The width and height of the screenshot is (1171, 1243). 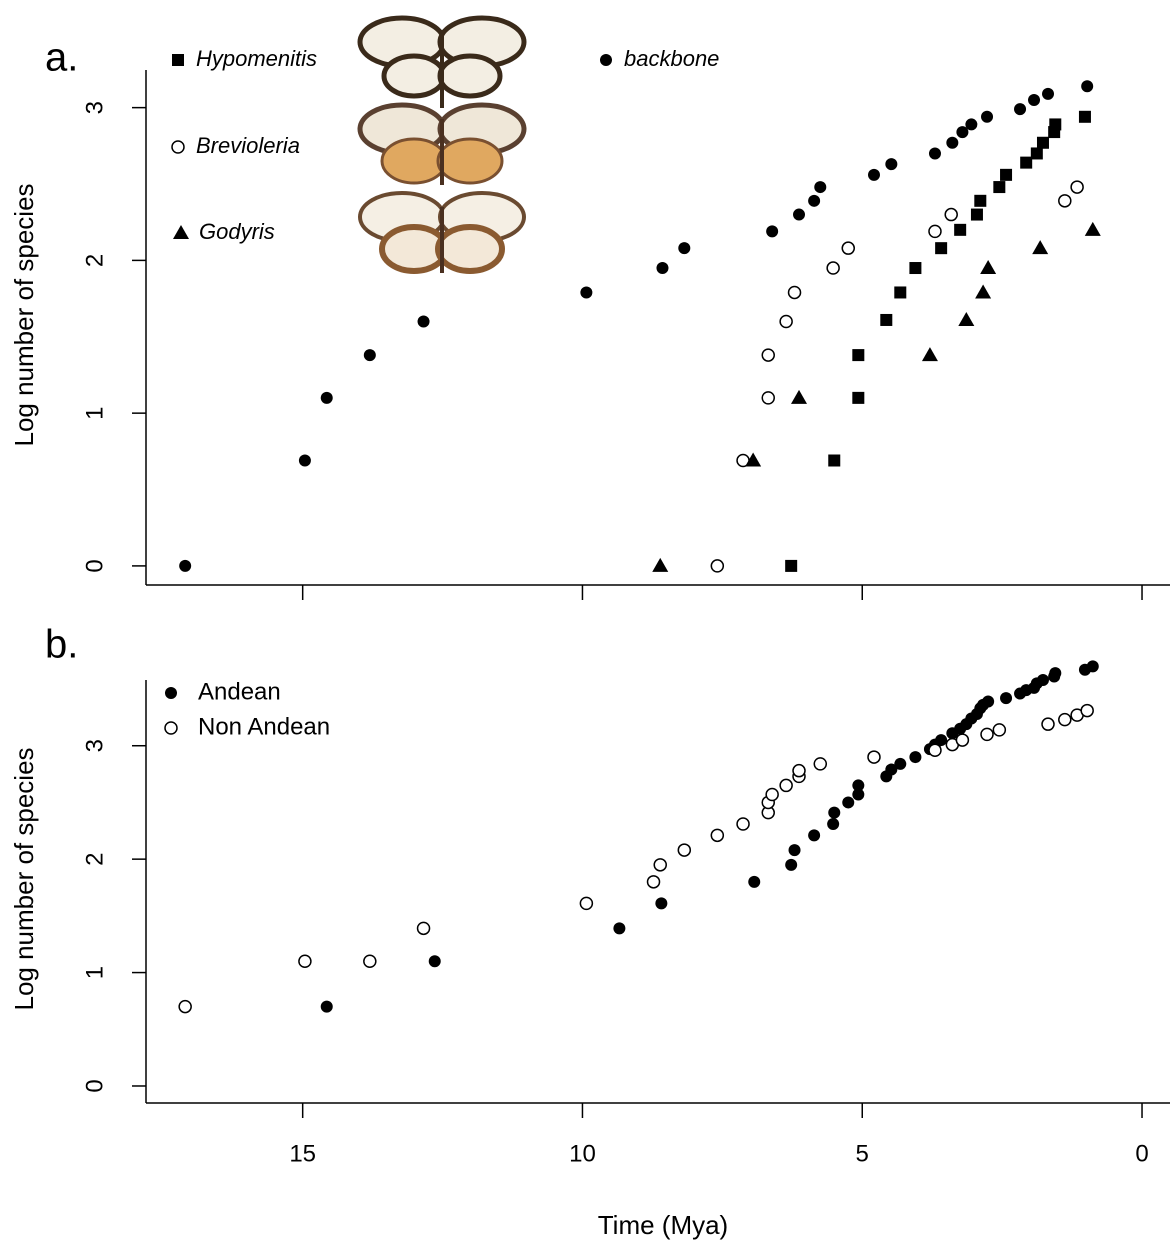 What do you see at coordinates (862, 1153) in the screenshot?
I see `x-tick-label: 5` at bounding box center [862, 1153].